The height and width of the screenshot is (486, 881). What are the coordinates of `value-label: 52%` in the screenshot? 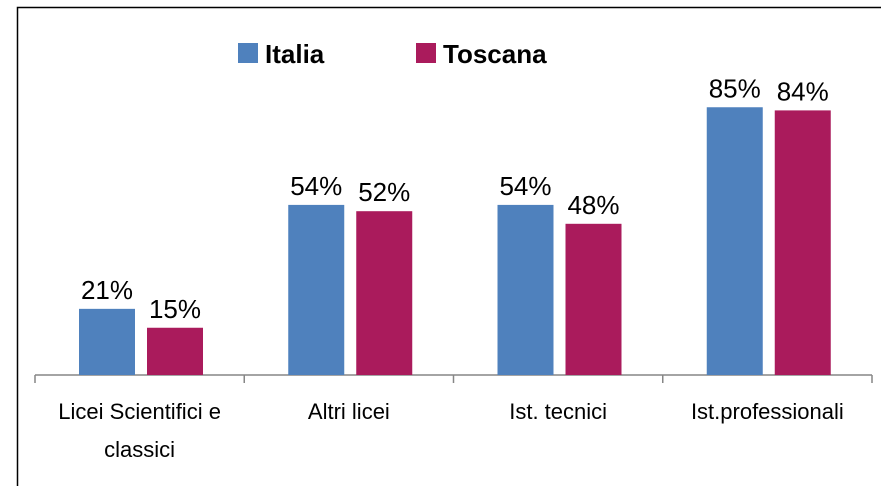 It's located at (384, 192).